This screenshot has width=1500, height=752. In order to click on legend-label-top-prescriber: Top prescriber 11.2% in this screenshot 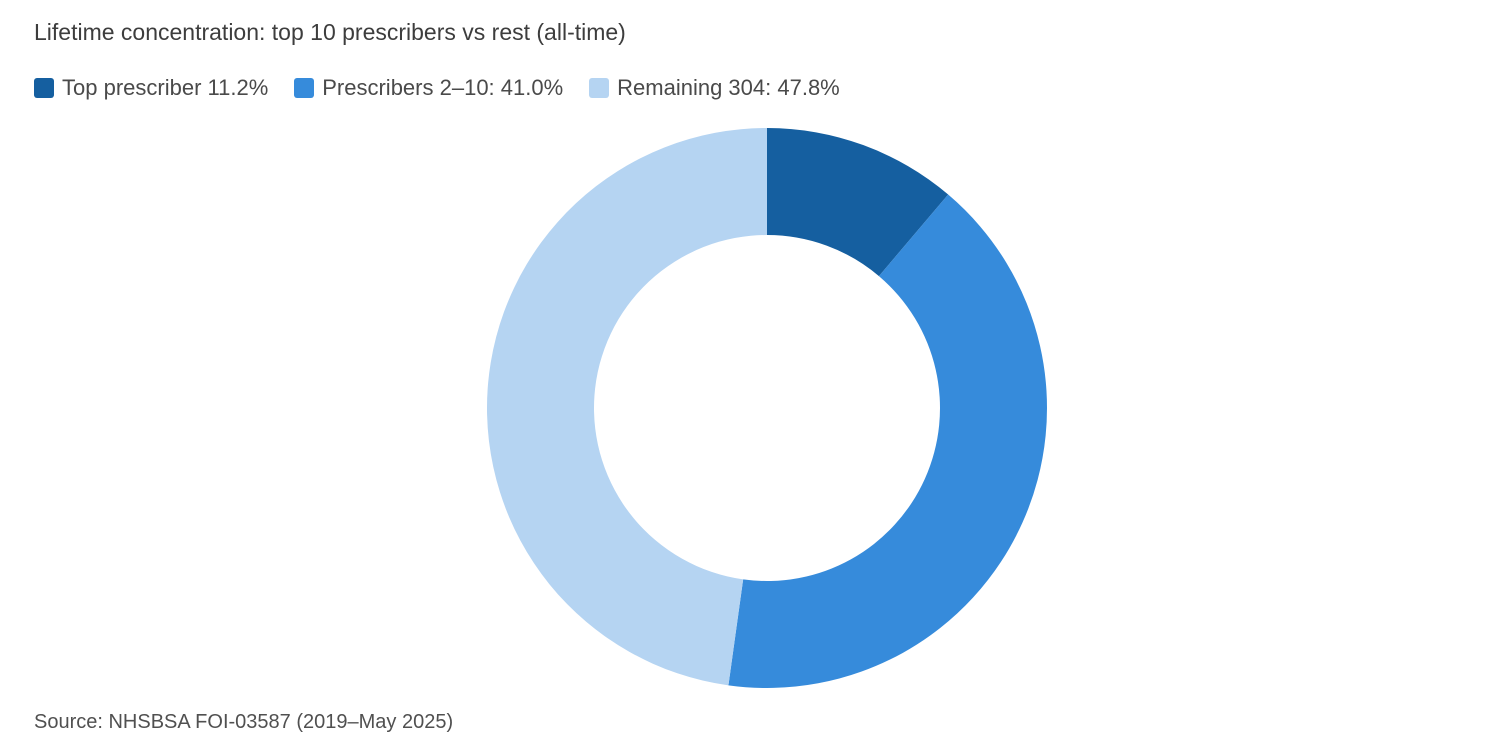, I will do `click(165, 87)`.